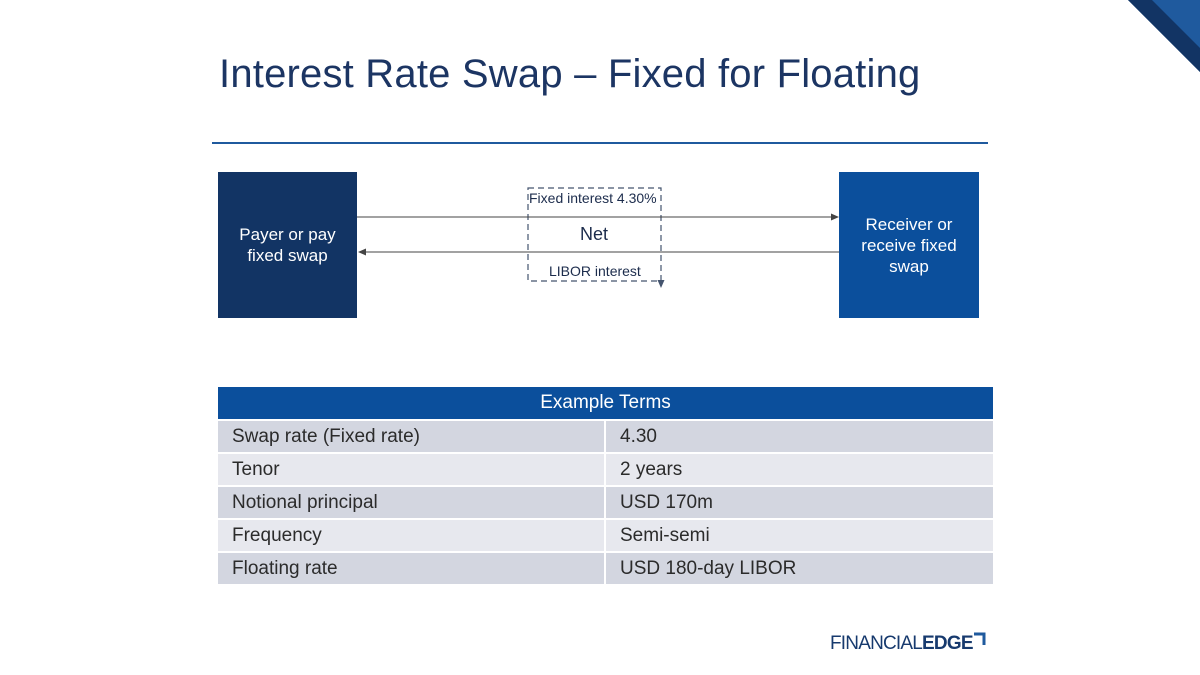 This screenshot has width=1200, height=675. What do you see at coordinates (876, 643) in the screenshot?
I see `logo-text-financial: FINANCIAL` at bounding box center [876, 643].